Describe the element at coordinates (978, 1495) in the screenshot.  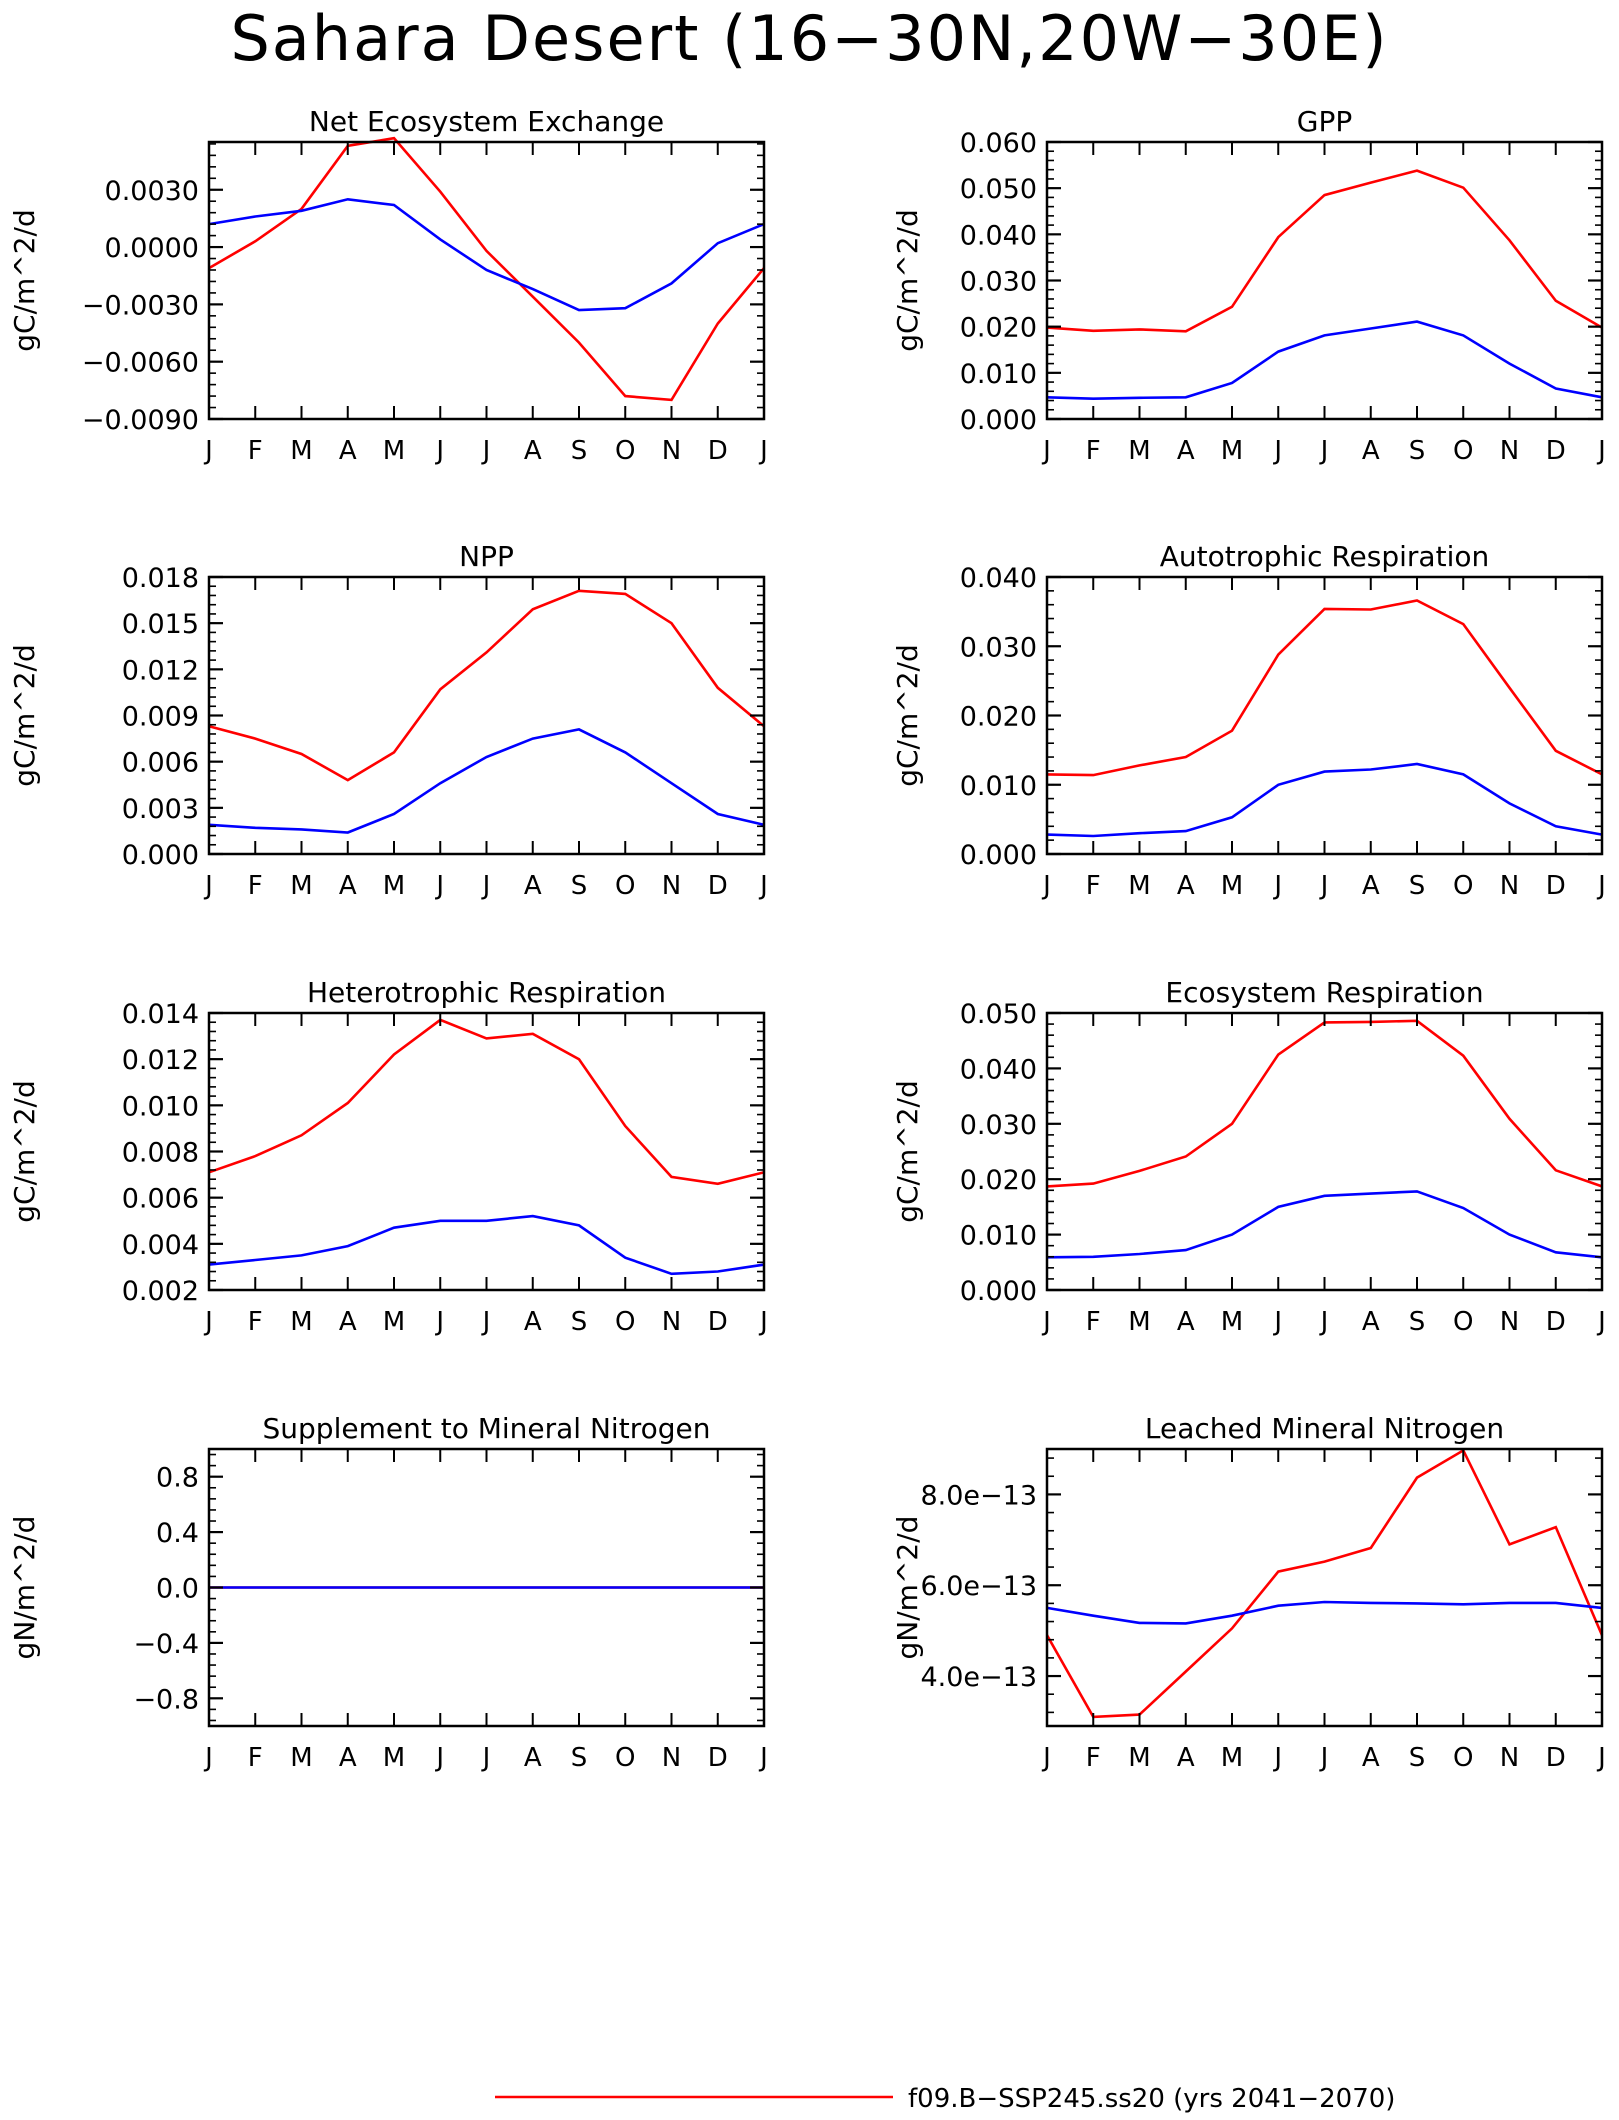
I see `y-tick-label: 8.0e−13` at that location.